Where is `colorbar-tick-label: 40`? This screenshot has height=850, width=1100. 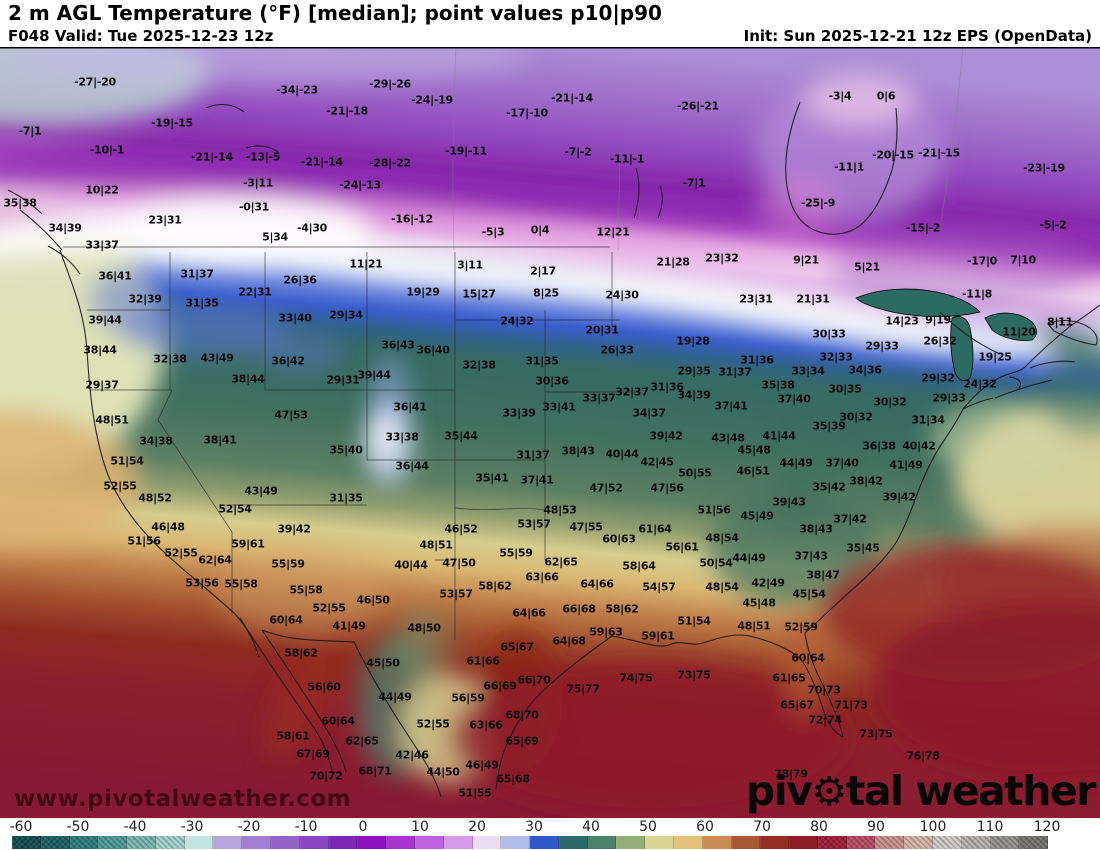 colorbar-tick-label: 40 is located at coordinates (591, 827).